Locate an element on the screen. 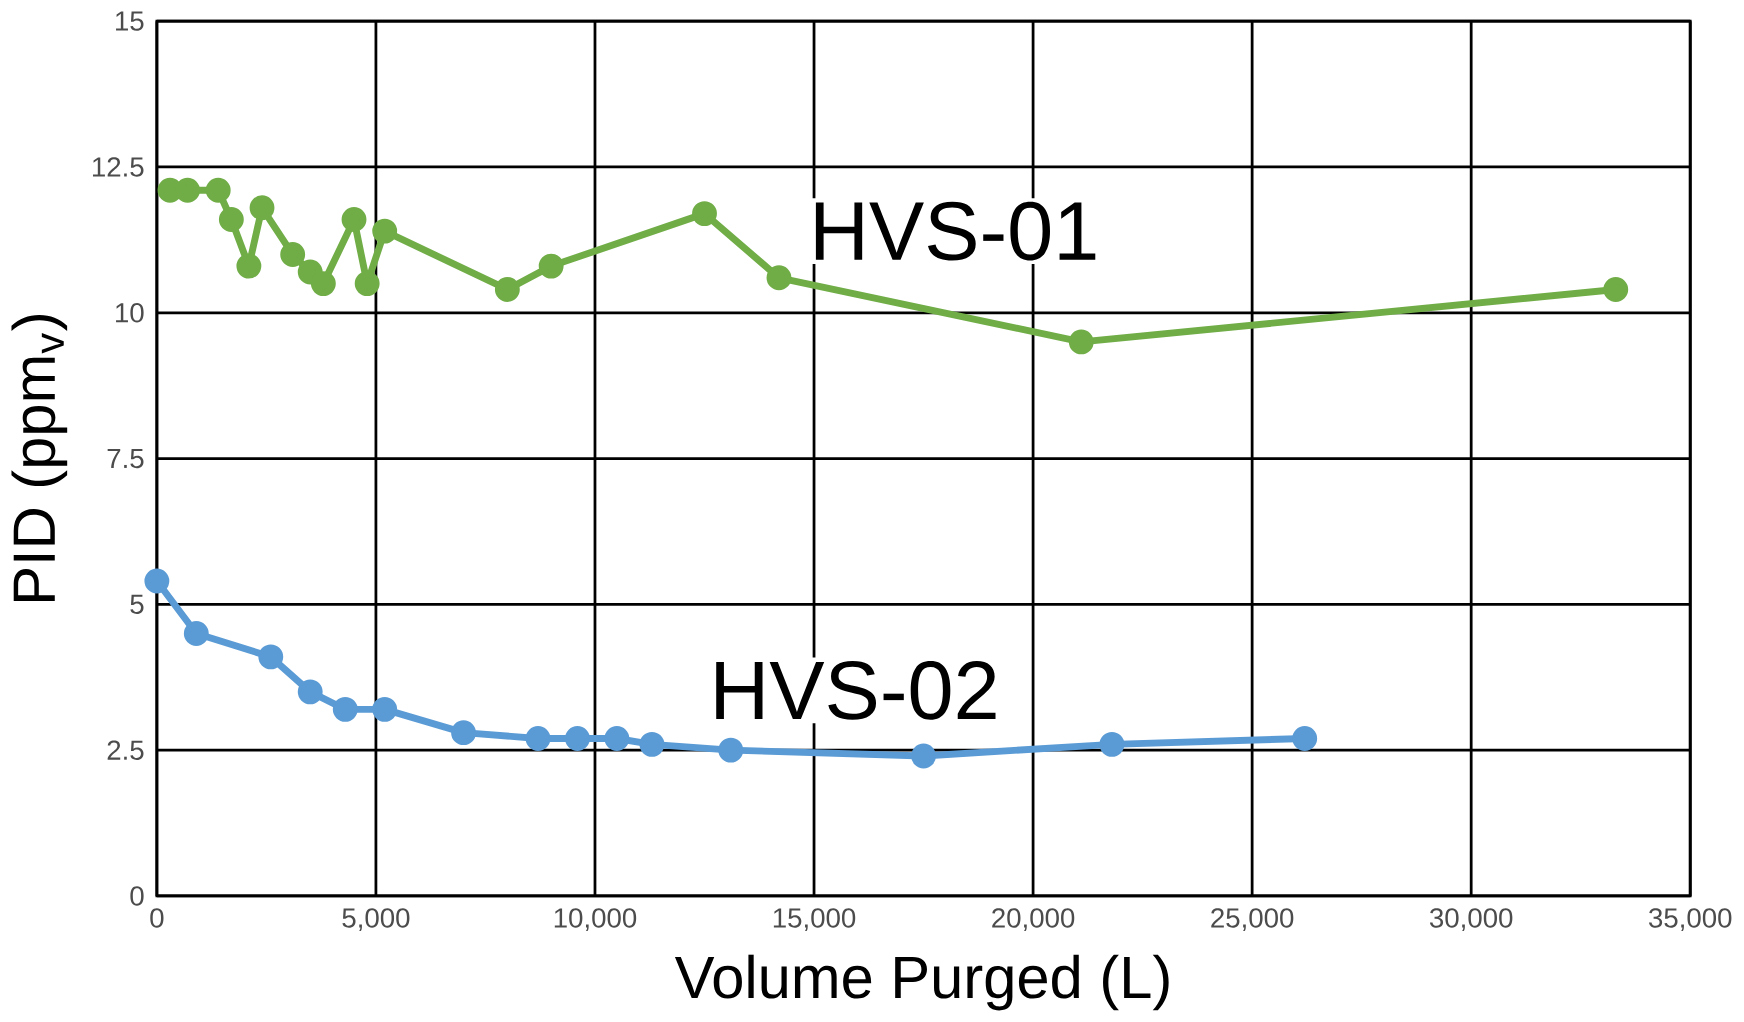 The height and width of the screenshot is (1022, 1744). x-axis-title: Volume Purged (L) is located at coordinates (921, 982).